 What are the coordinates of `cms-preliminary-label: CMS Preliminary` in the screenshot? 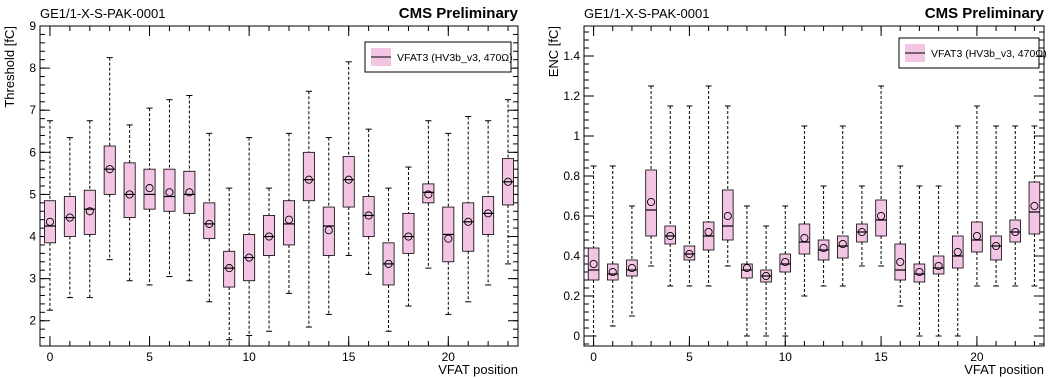 It's located at (985, 13).